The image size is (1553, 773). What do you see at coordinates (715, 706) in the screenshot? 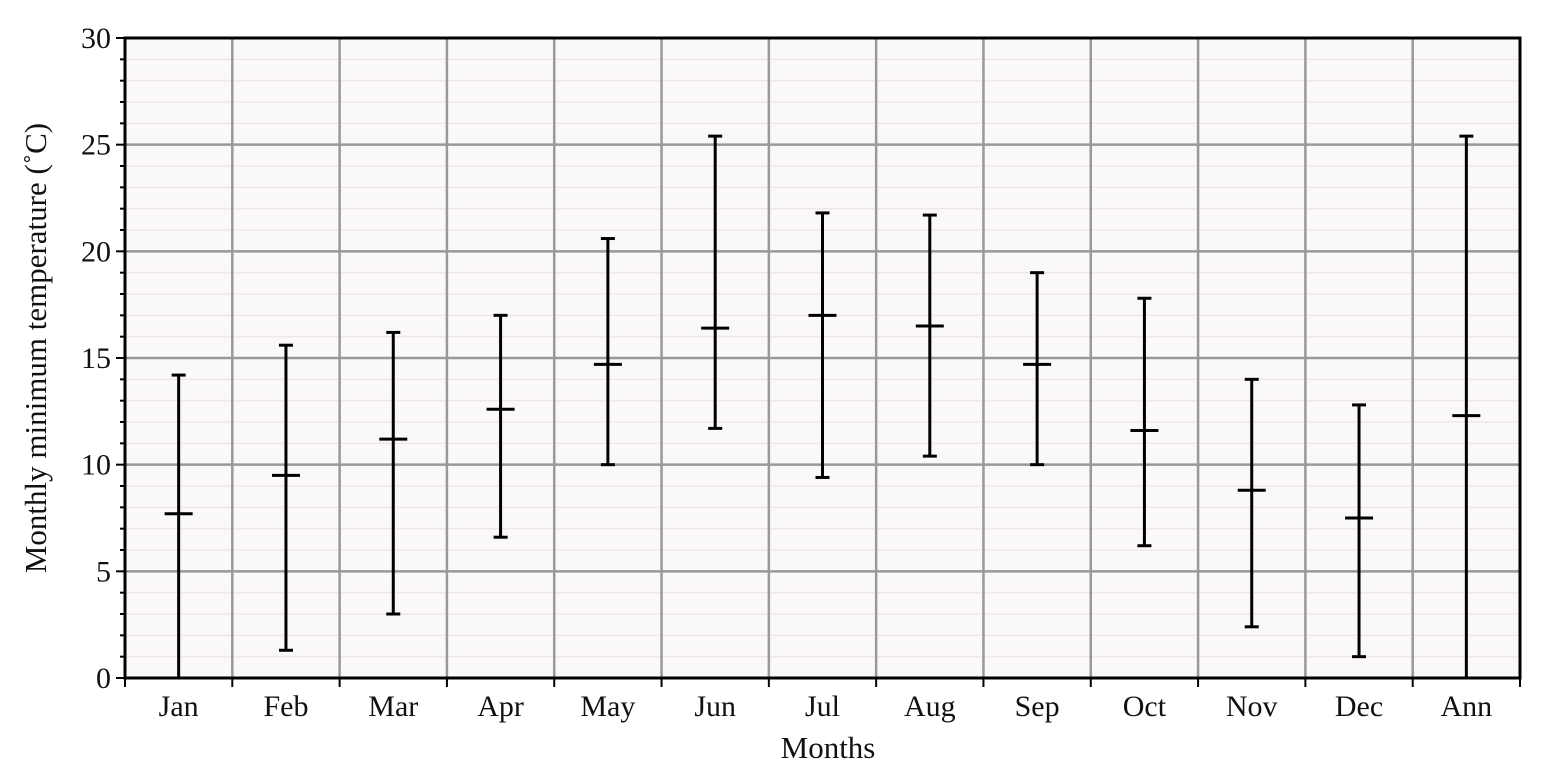
I see `x-tick-label: Jun` at bounding box center [715, 706].